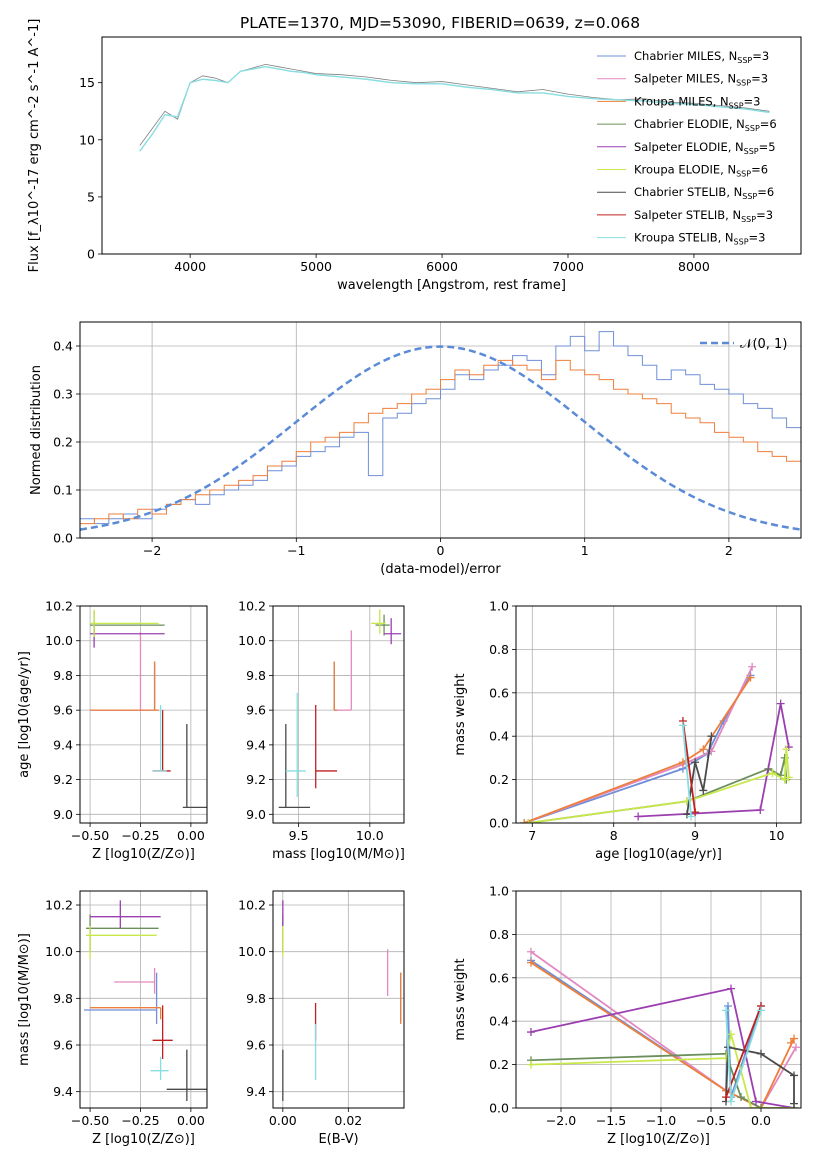 This screenshot has width=819, height=1174. I want to click on axes-frame, so click(143, 714).